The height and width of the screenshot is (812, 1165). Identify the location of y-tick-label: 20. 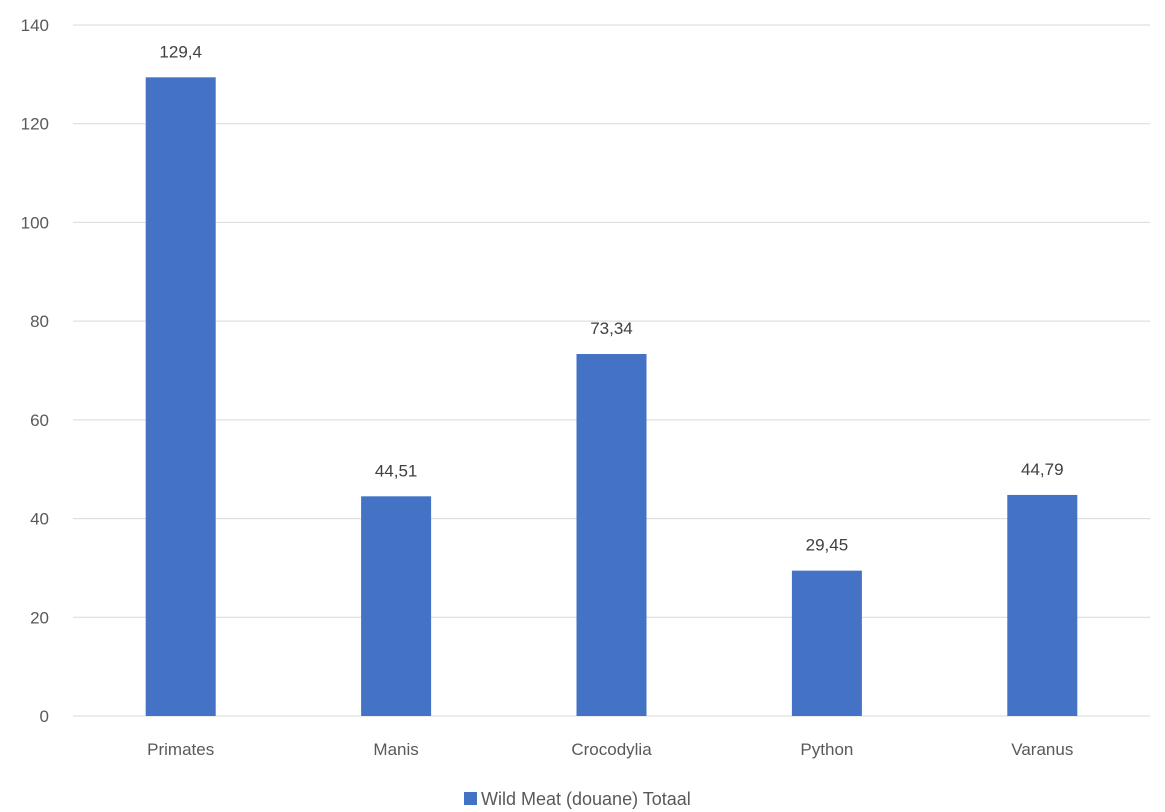
(39, 617).